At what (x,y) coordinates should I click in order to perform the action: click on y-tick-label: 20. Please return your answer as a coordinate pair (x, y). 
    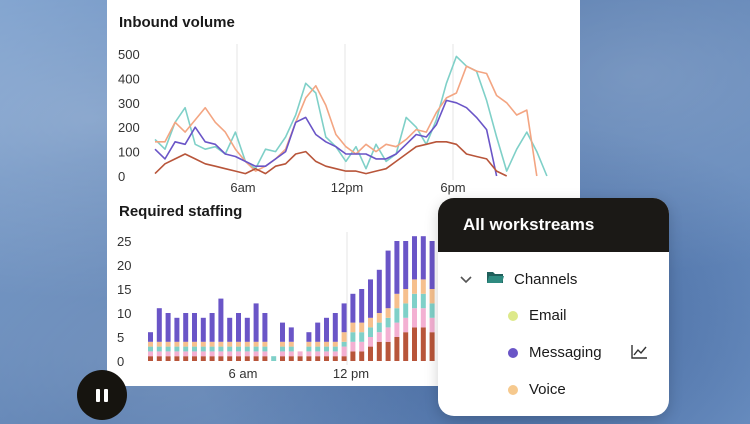
    Looking at the image, I should click on (124, 265).